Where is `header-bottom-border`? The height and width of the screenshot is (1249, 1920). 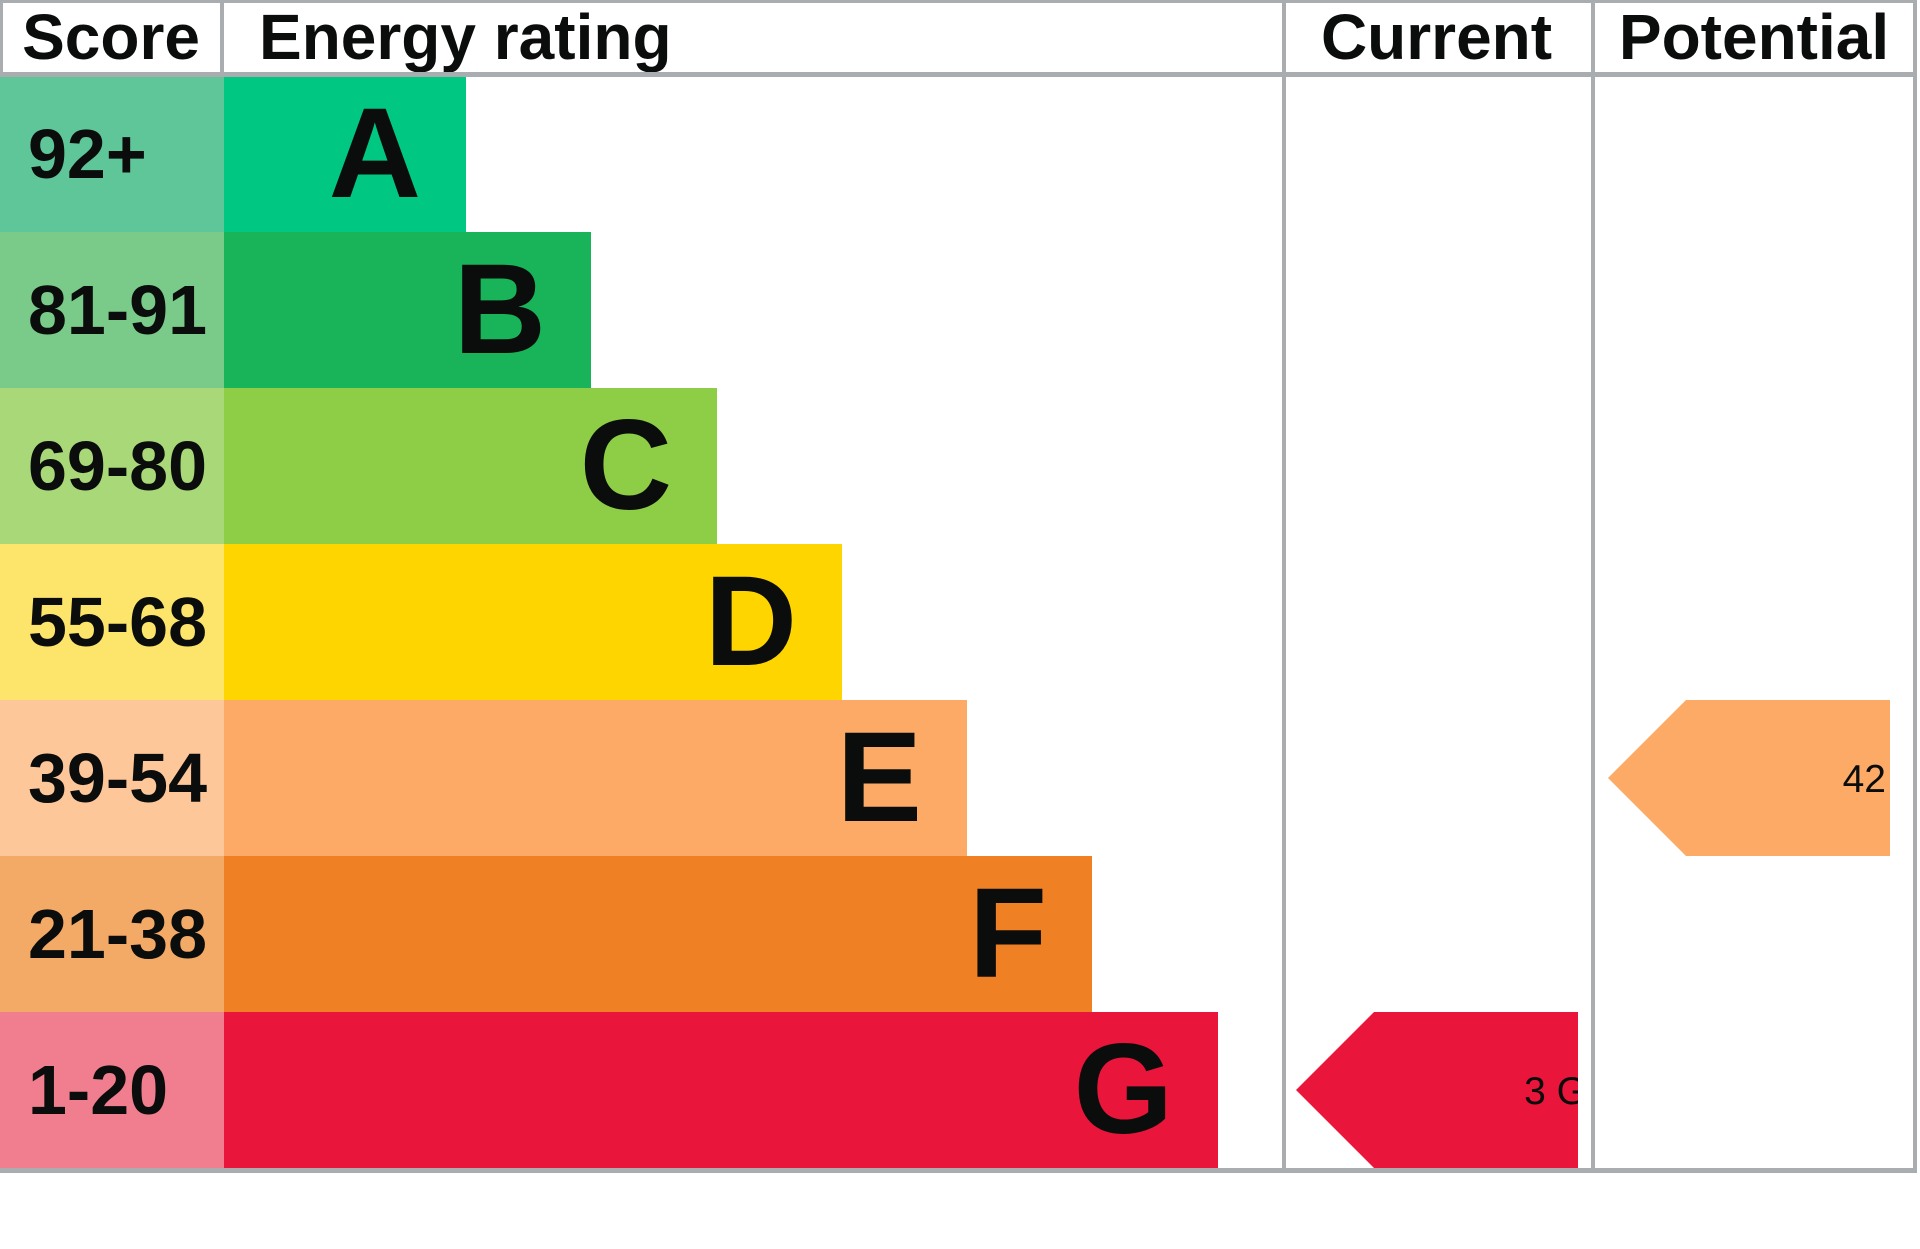
header-bottom-border is located at coordinates (958, 74).